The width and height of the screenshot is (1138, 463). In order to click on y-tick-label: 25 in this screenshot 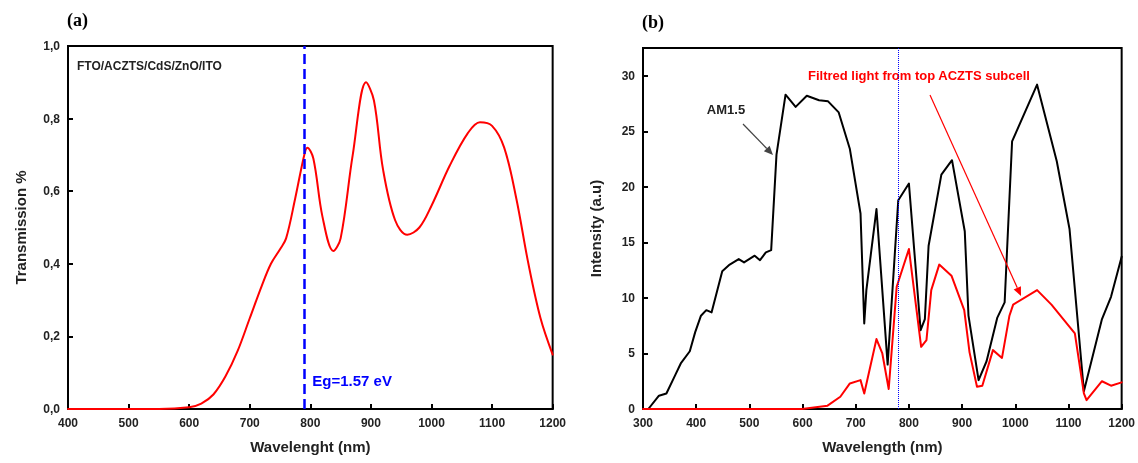, I will do `click(628, 131)`.